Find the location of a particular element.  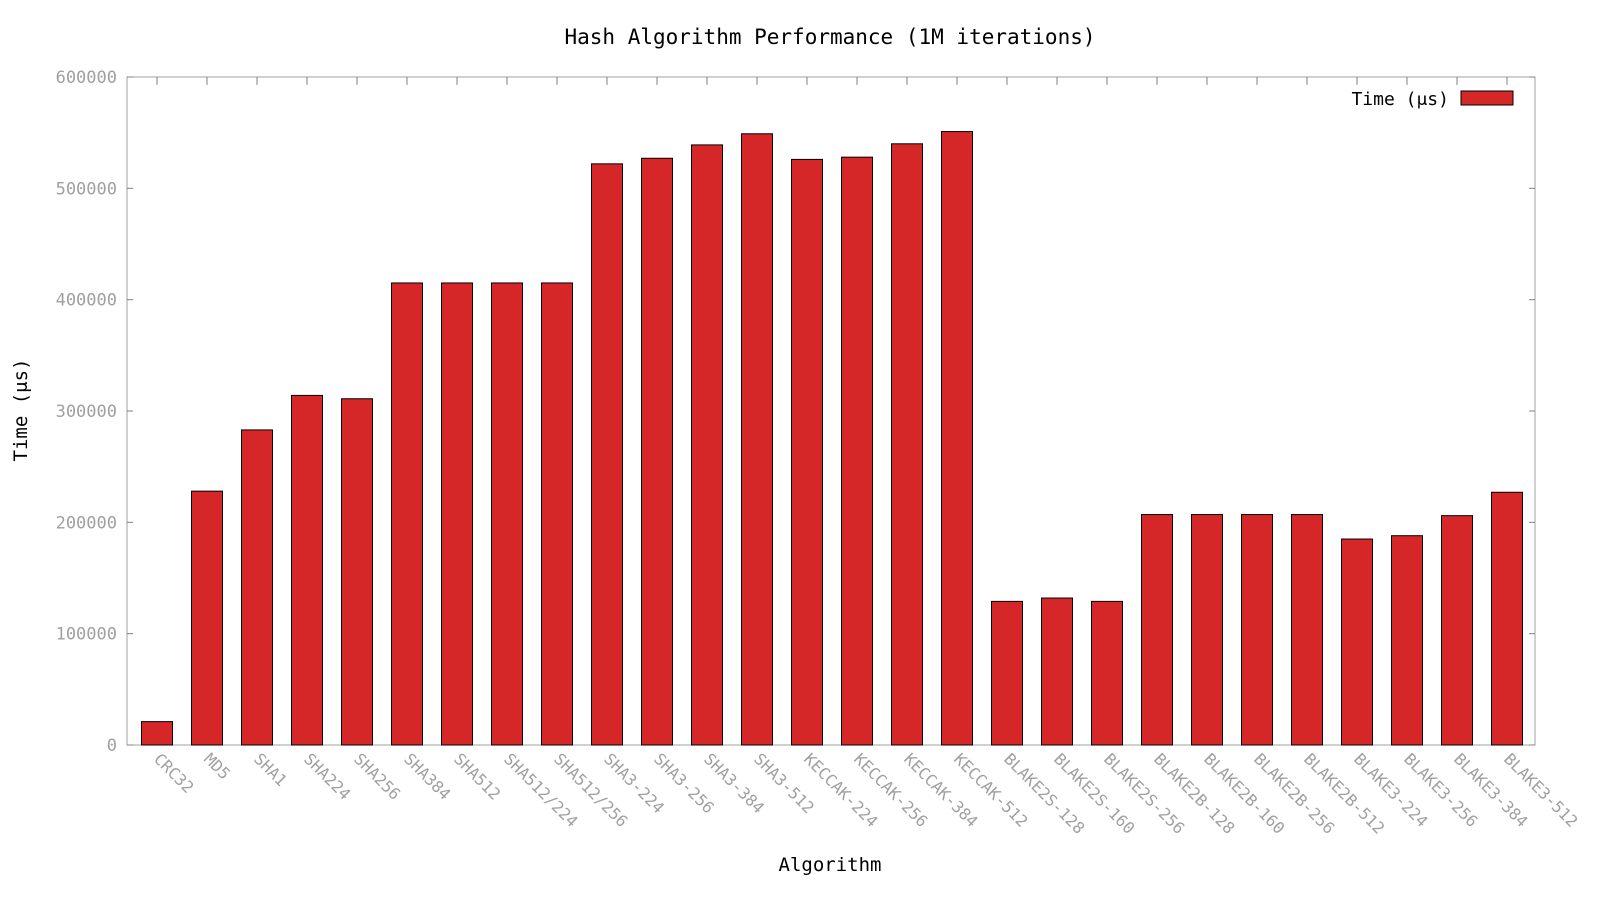

y-tick-label: 600000 is located at coordinates (86, 78).